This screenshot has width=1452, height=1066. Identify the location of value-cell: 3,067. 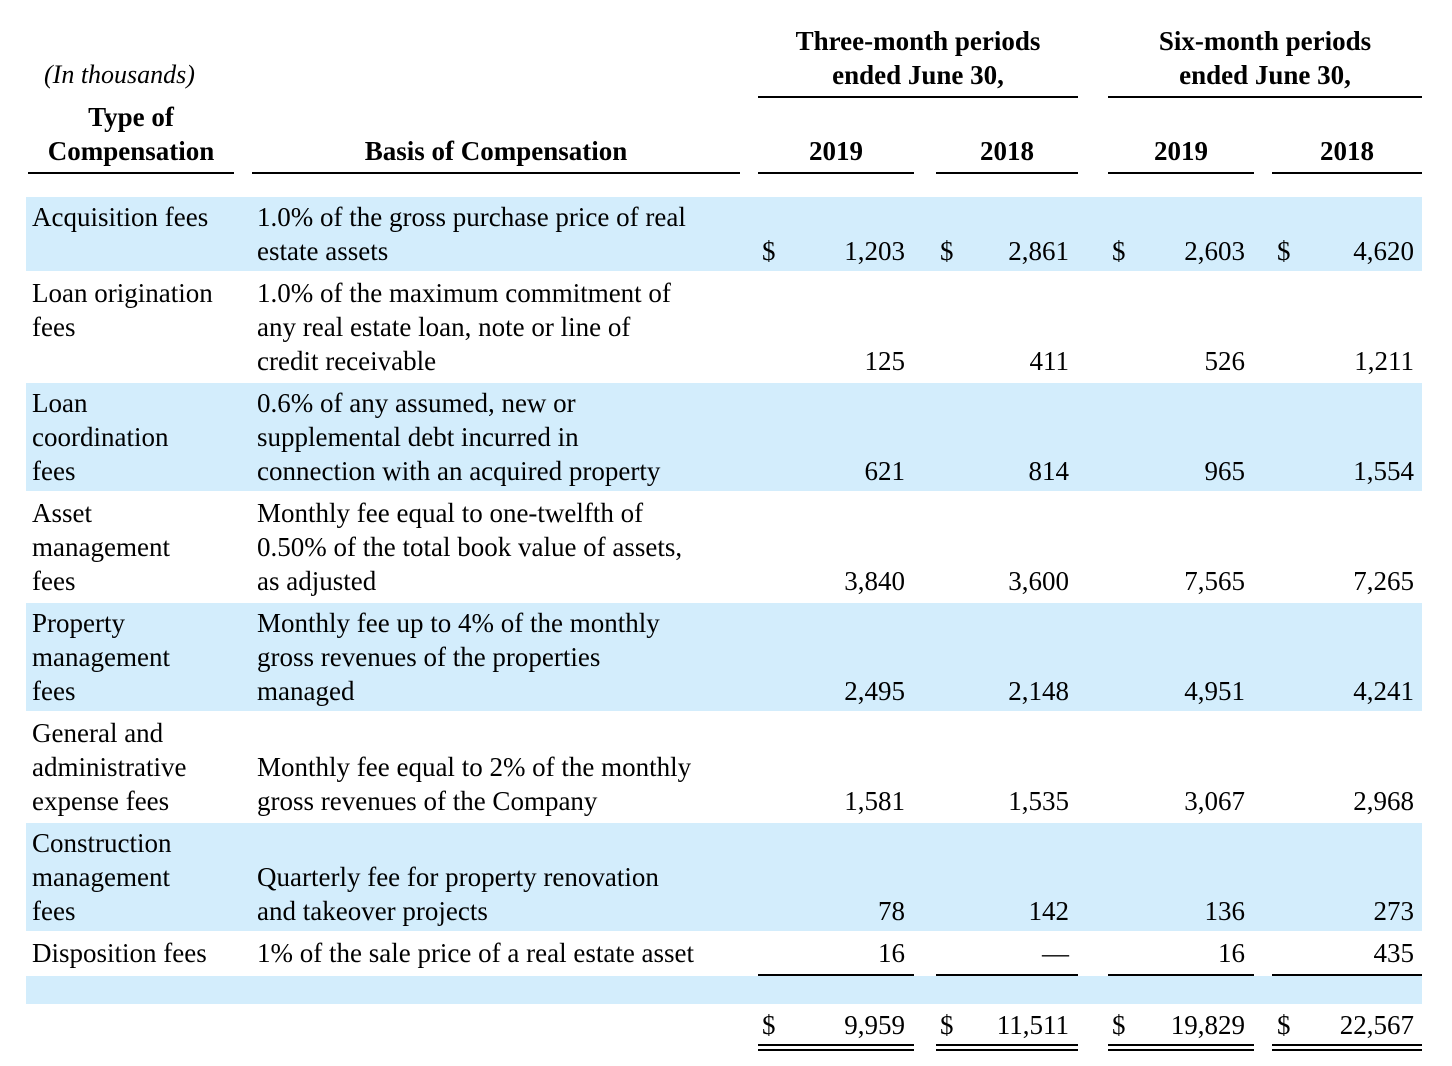
(1214, 801).